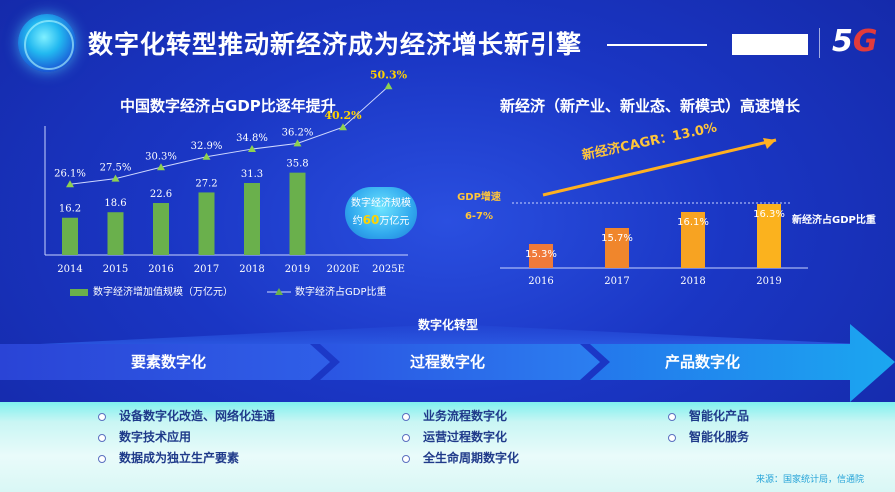  What do you see at coordinates (460, 458) in the screenshot?
I see `list-item: 全生命周期数字化` at bounding box center [460, 458].